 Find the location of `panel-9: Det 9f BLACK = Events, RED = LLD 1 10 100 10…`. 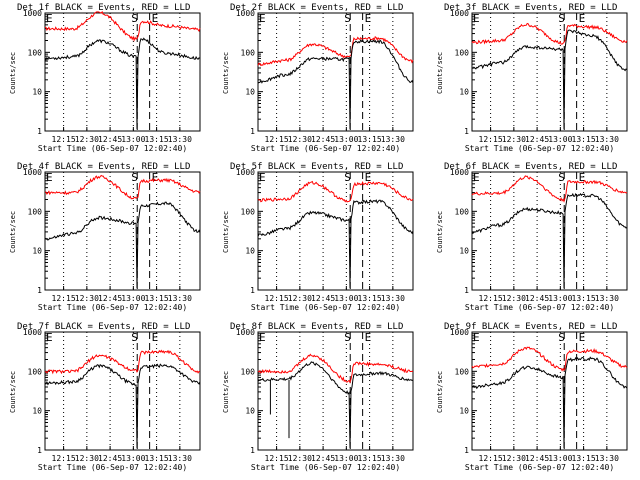

panel-9: Det 9f BLACK = Events, RED = LLD 1 10 100 10… is located at coordinates (532, 397).